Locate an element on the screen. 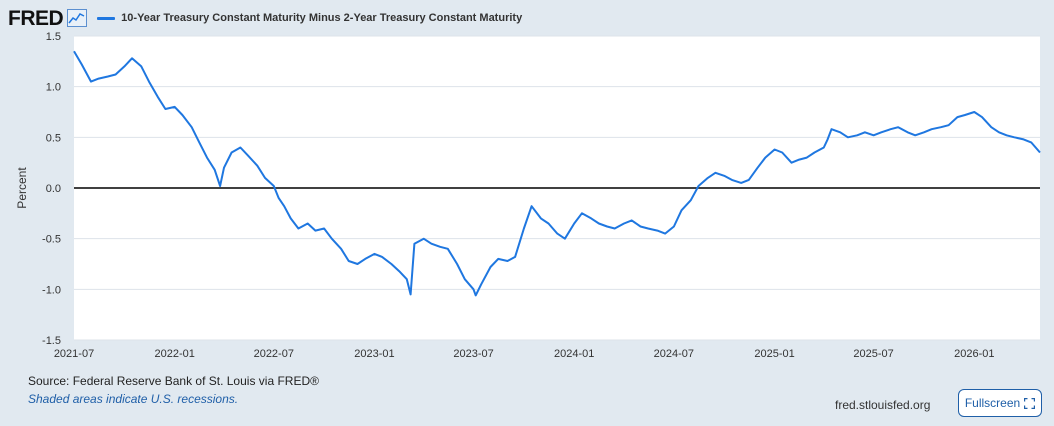 The height and width of the screenshot is (426, 1054). x-tick-label: 2022-07 is located at coordinates (274, 354).